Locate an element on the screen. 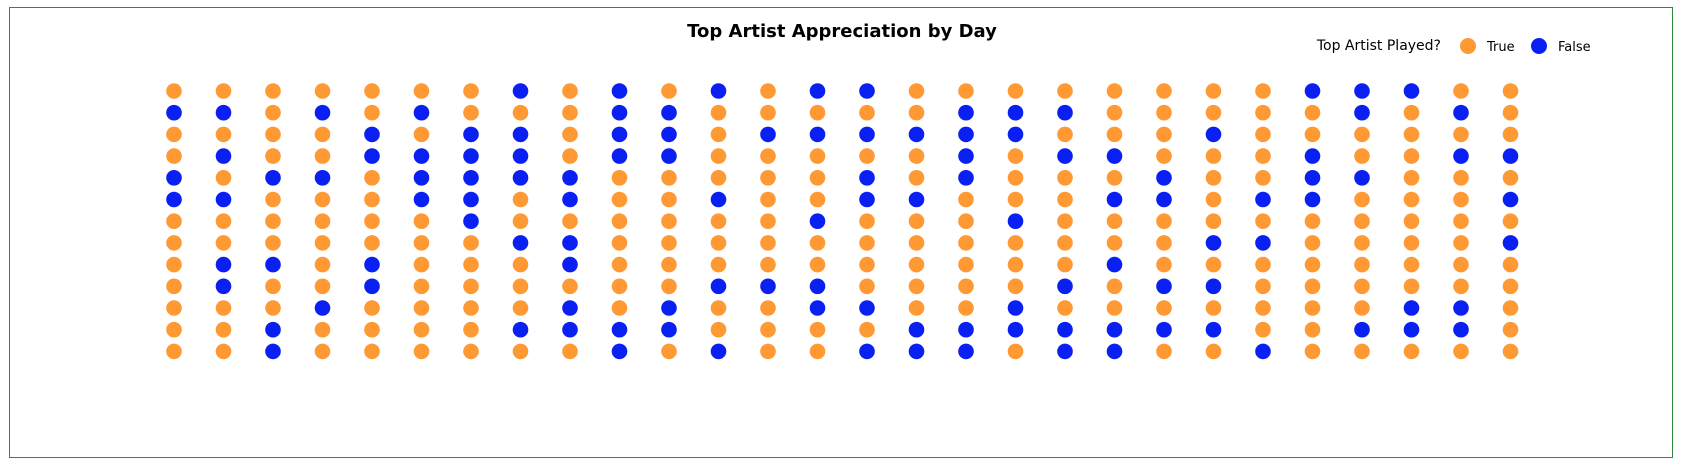 This screenshot has height=465, width=1685. dot-r9-c8 is located at coordinates (520, 264).